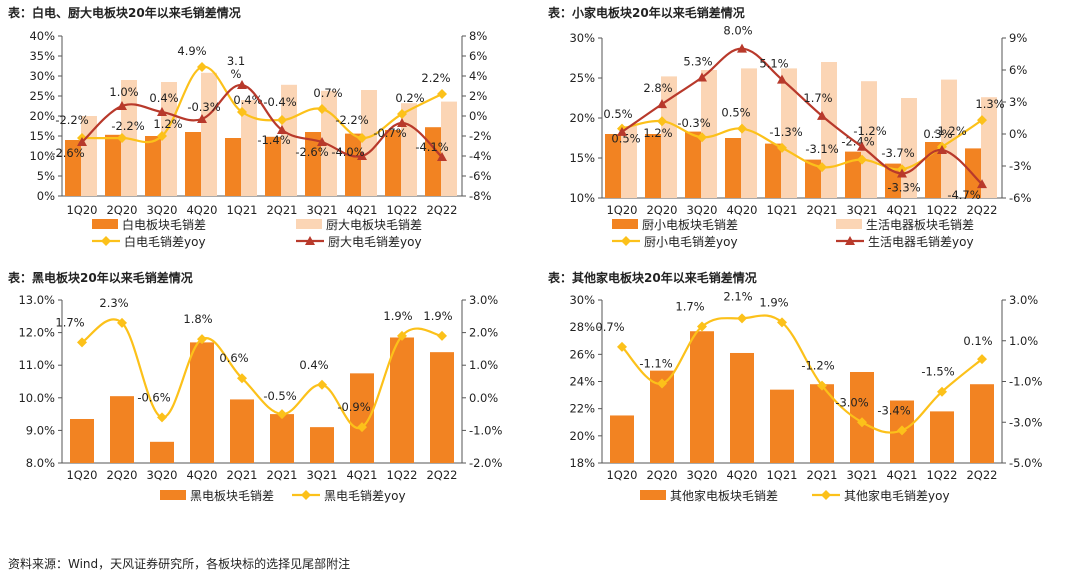 This screenshot has width=1080, height=579. I want to click on legend-label: 其他家电毛销差yoy, so click(897, 495).